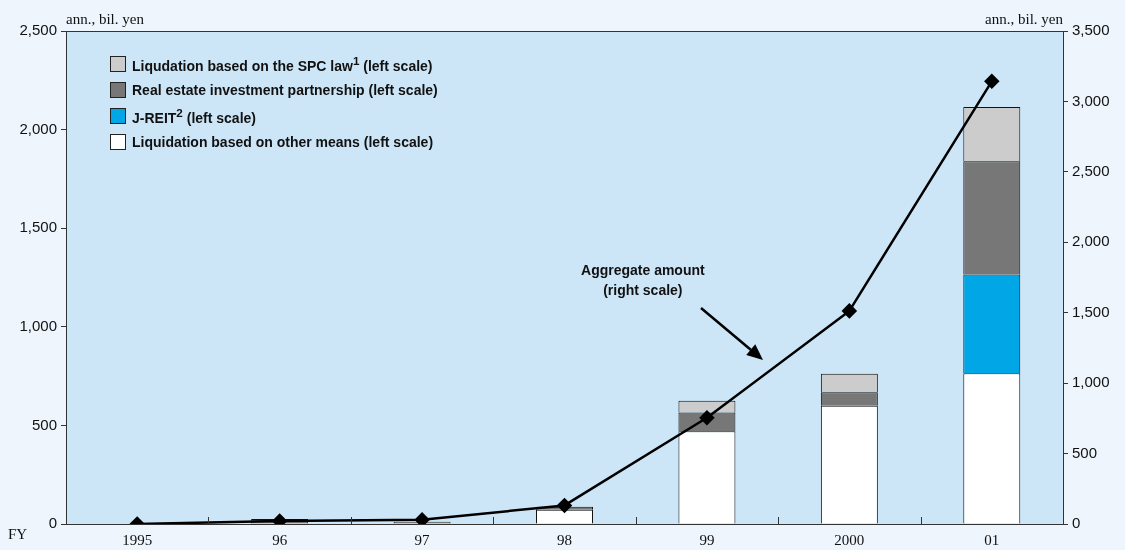 This screenshot has width=1125, height=550. I want to click on y2-tick-label: 2,500, so click(1091, 170).